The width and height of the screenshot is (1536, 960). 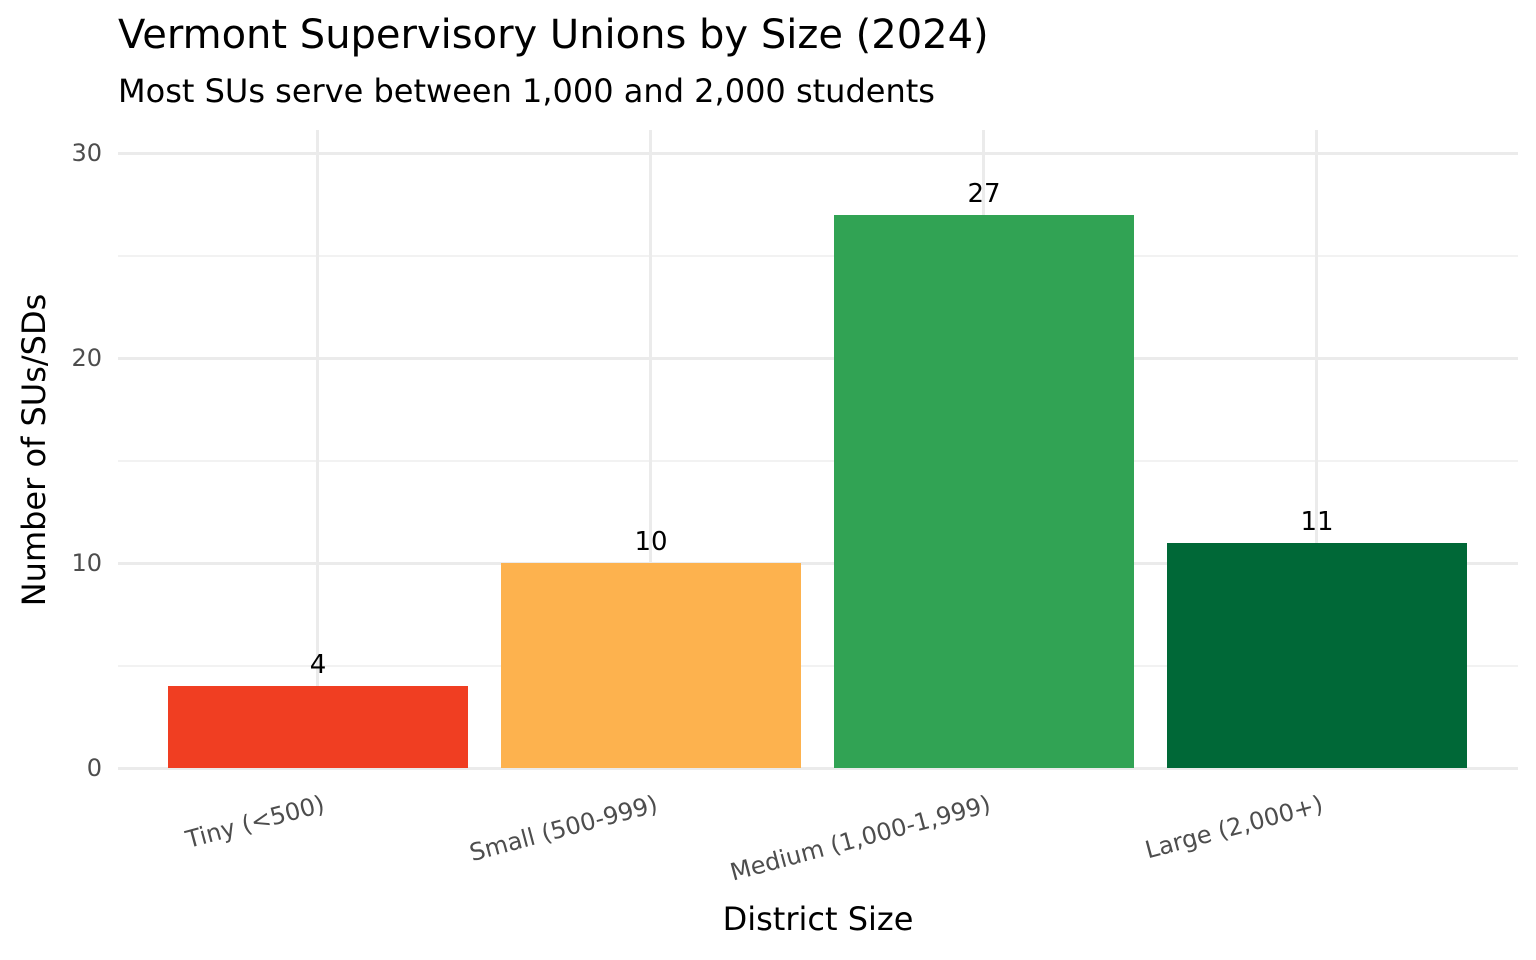 I want to click on bar-tiny, so click(x=318, y=727).